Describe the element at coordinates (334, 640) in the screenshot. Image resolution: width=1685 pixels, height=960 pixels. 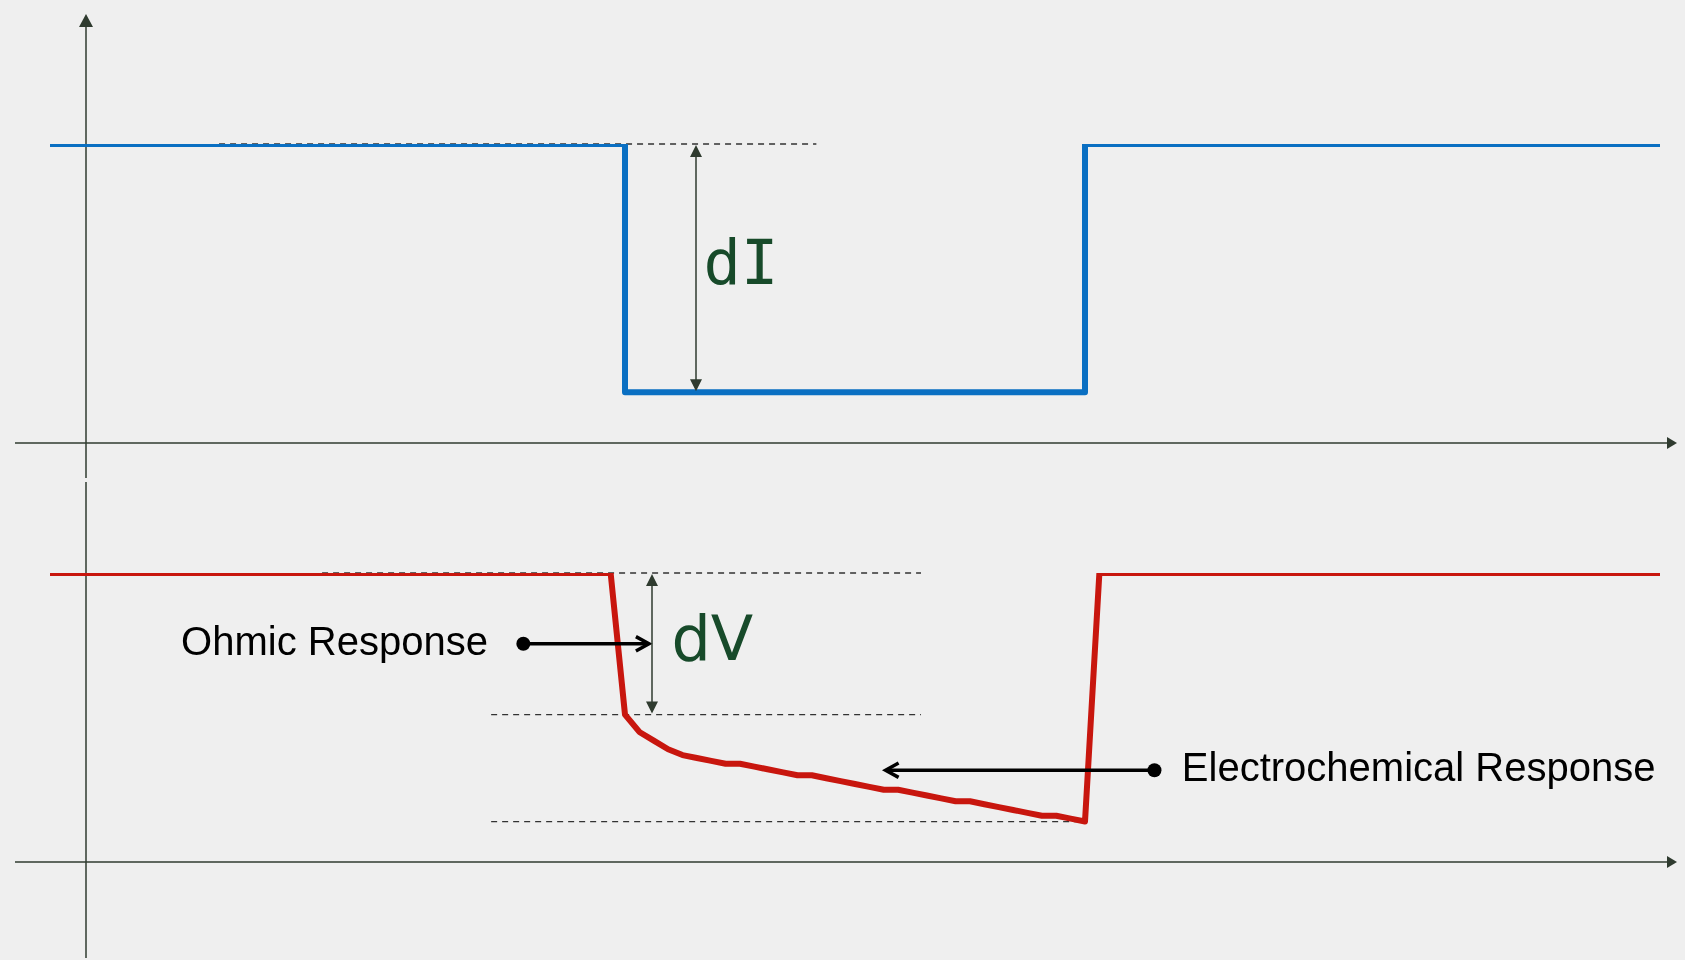
I see `annotation: Ohmic Response` at that location.